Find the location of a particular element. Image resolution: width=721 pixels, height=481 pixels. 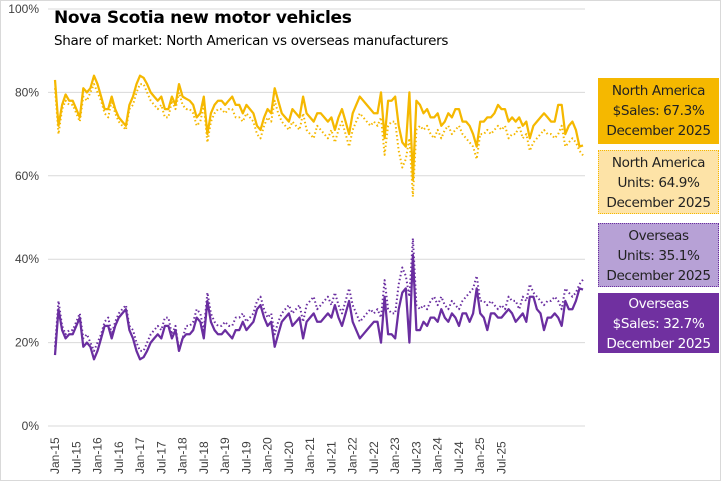

y-tick-label: 0% is located at coordinates (31, 426).